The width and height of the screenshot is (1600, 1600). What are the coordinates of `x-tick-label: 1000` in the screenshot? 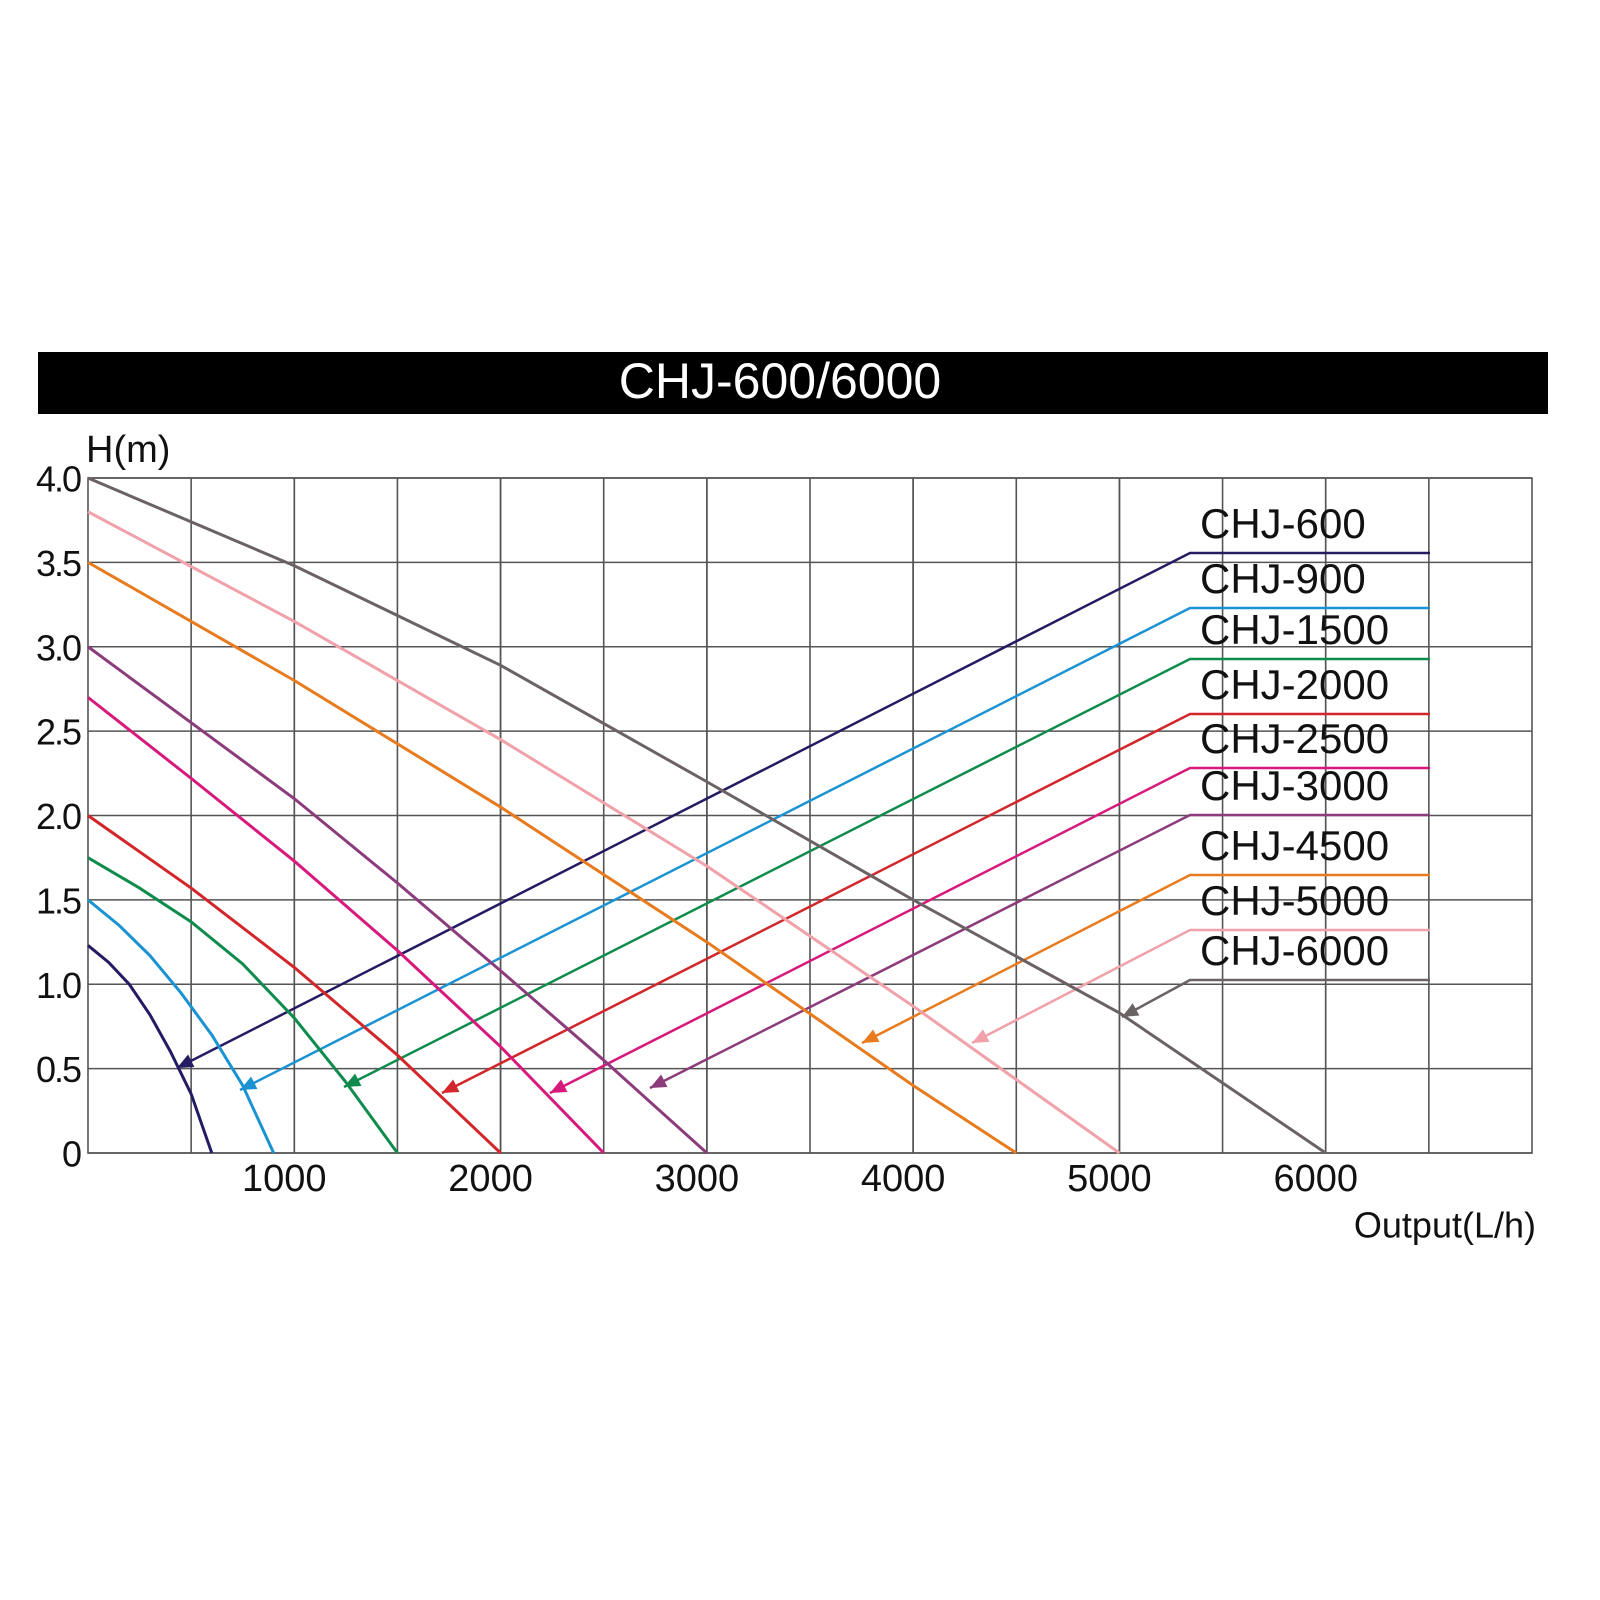 It's located at (284, 1179).